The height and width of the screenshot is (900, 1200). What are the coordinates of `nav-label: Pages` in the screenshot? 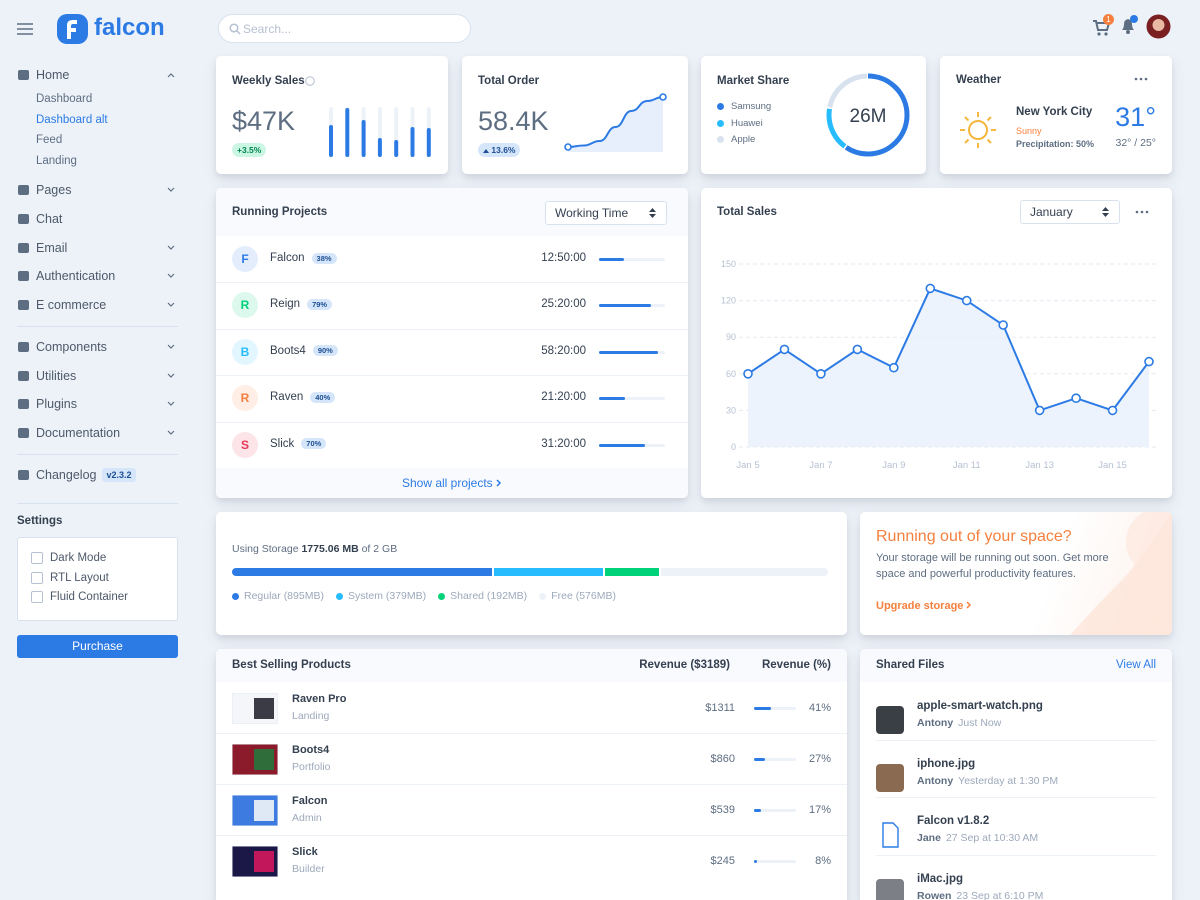 It's located at (54, 190).